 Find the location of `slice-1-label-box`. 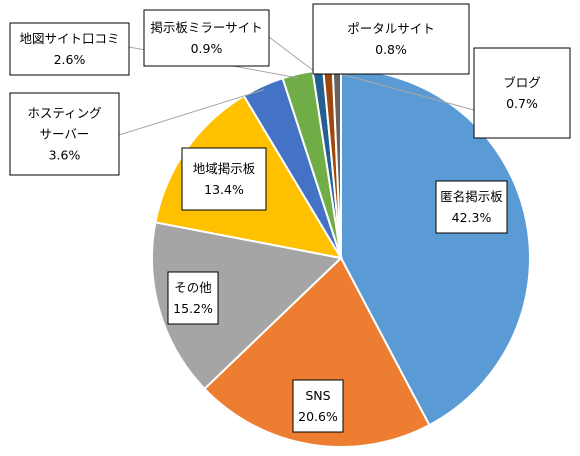

slice-1-label-box is located at coordinates (471, 207).